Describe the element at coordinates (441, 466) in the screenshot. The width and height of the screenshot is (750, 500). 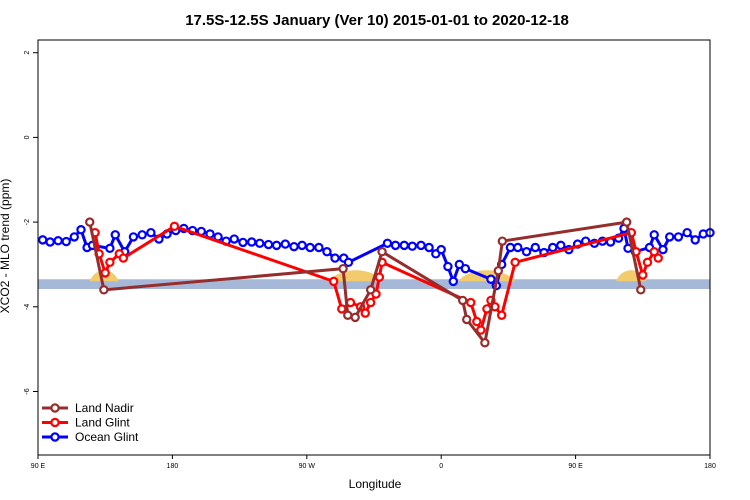
I see `x-tick-label: 0` at that location.